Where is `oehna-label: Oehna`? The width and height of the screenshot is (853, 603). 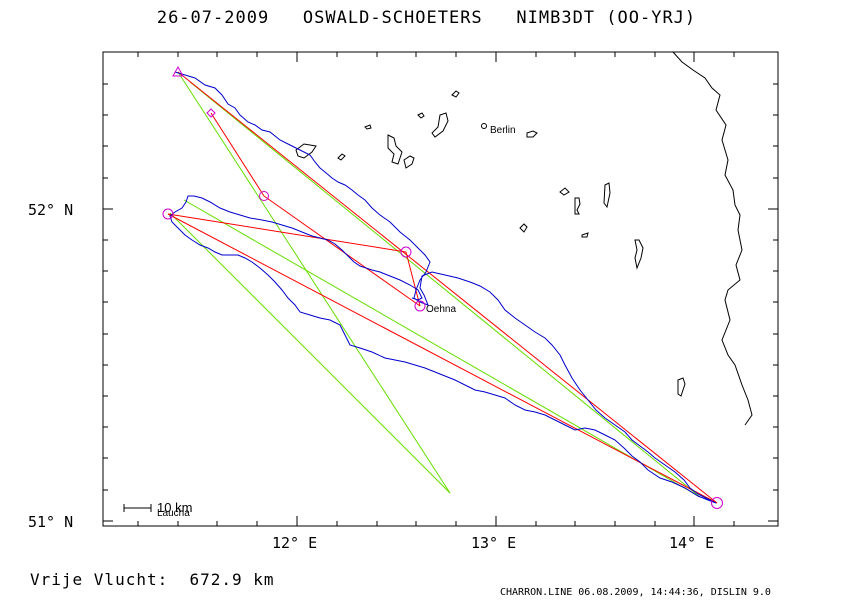 oehna-label: Oehna is located at coordinates (441, 309).